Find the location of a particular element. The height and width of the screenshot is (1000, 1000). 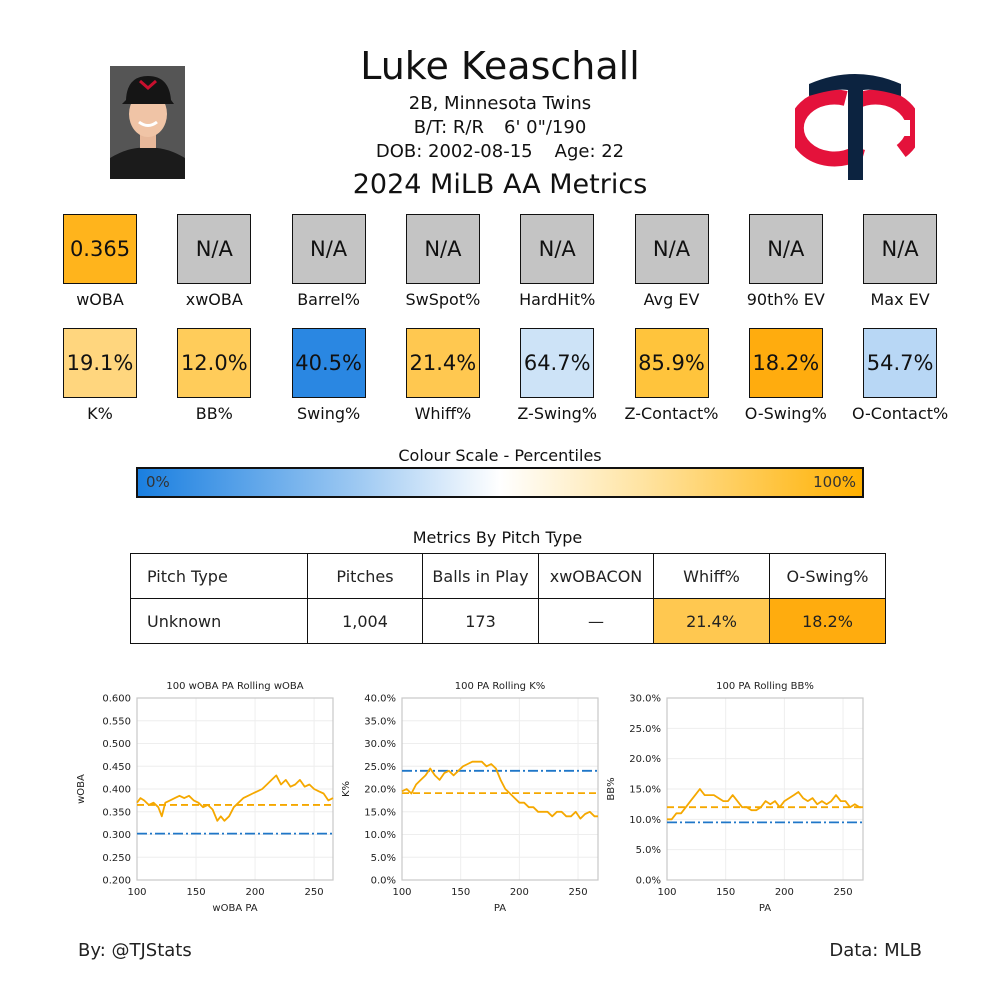

player-name: Luke Keaschall is located at coordinates (500, 66).